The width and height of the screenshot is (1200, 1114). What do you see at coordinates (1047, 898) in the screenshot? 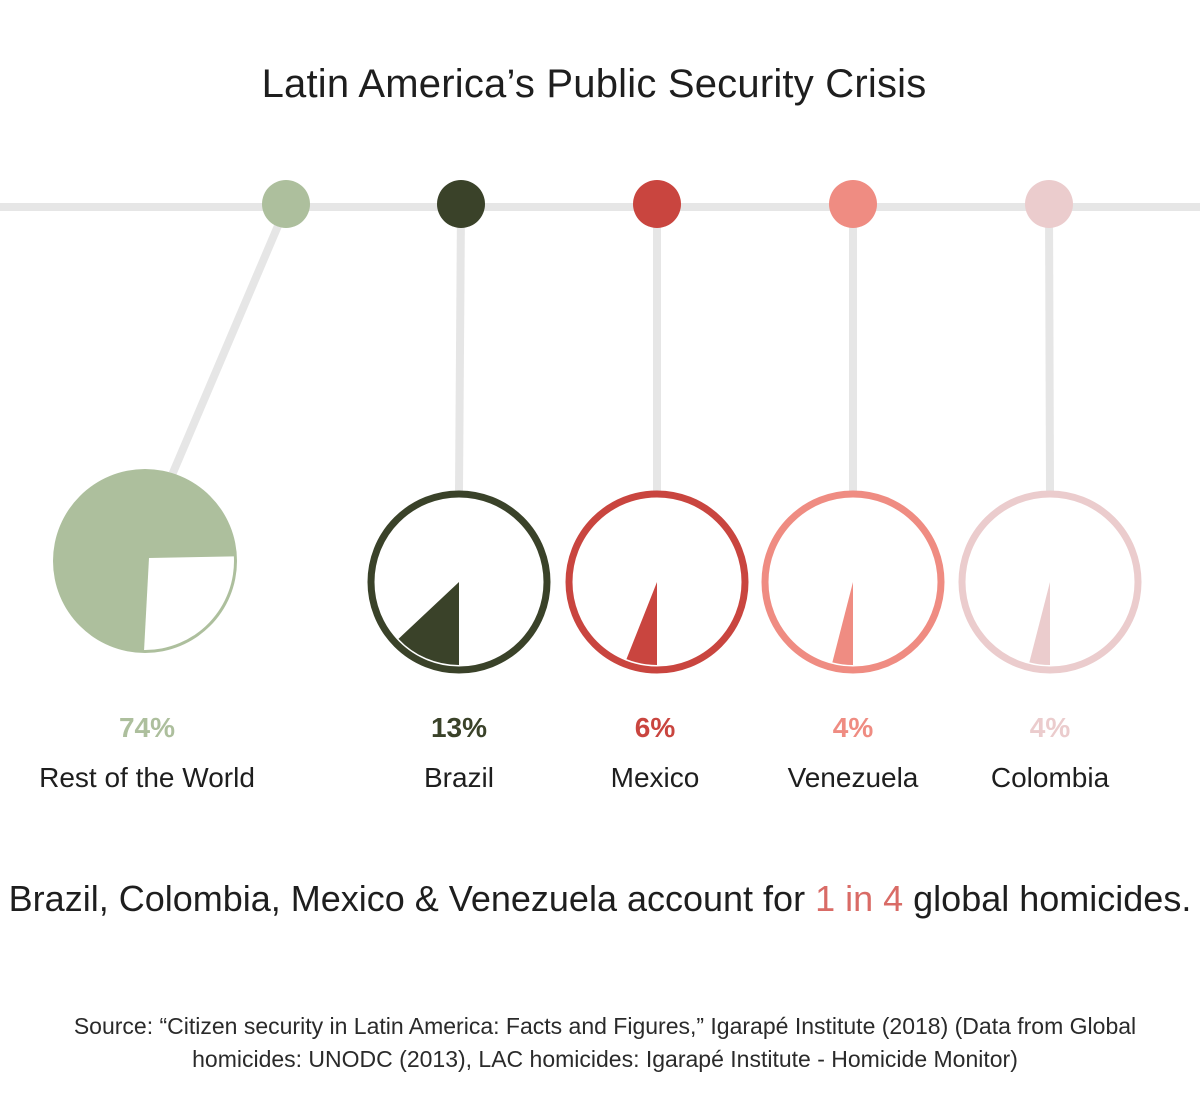
I see `headline-after: global homicides.` at bounding box center [1047, 898].